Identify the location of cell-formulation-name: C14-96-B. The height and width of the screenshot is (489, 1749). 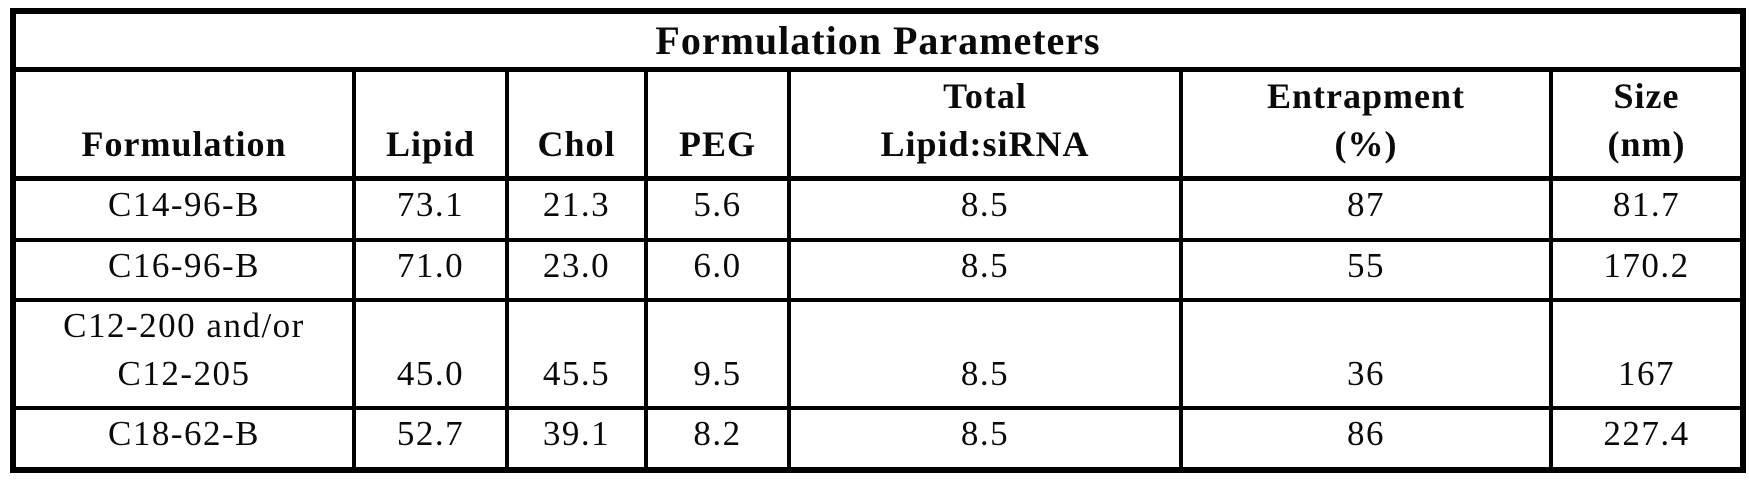
(183, 209).